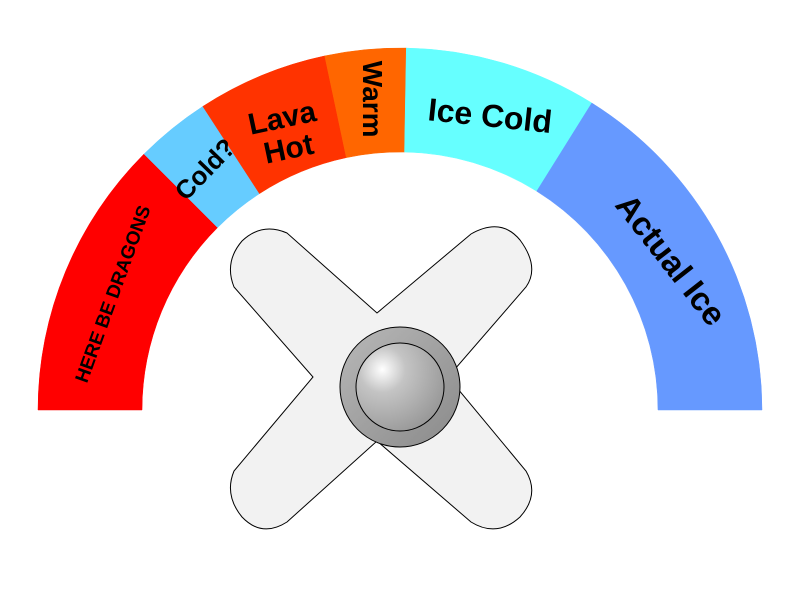 The image size is (800, 605). I want to click on dial-segment-label: Warm, so click(372, 99).